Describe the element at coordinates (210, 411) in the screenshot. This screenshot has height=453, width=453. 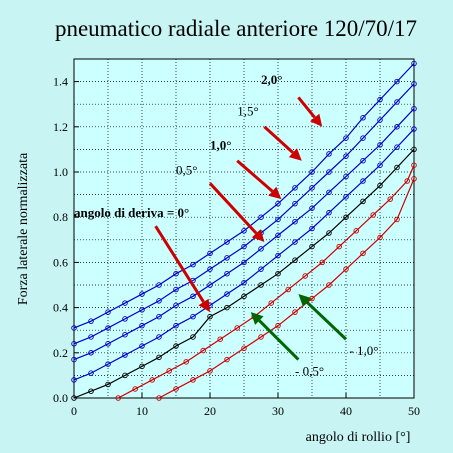
I see `x-tick-label: 20` at that location.